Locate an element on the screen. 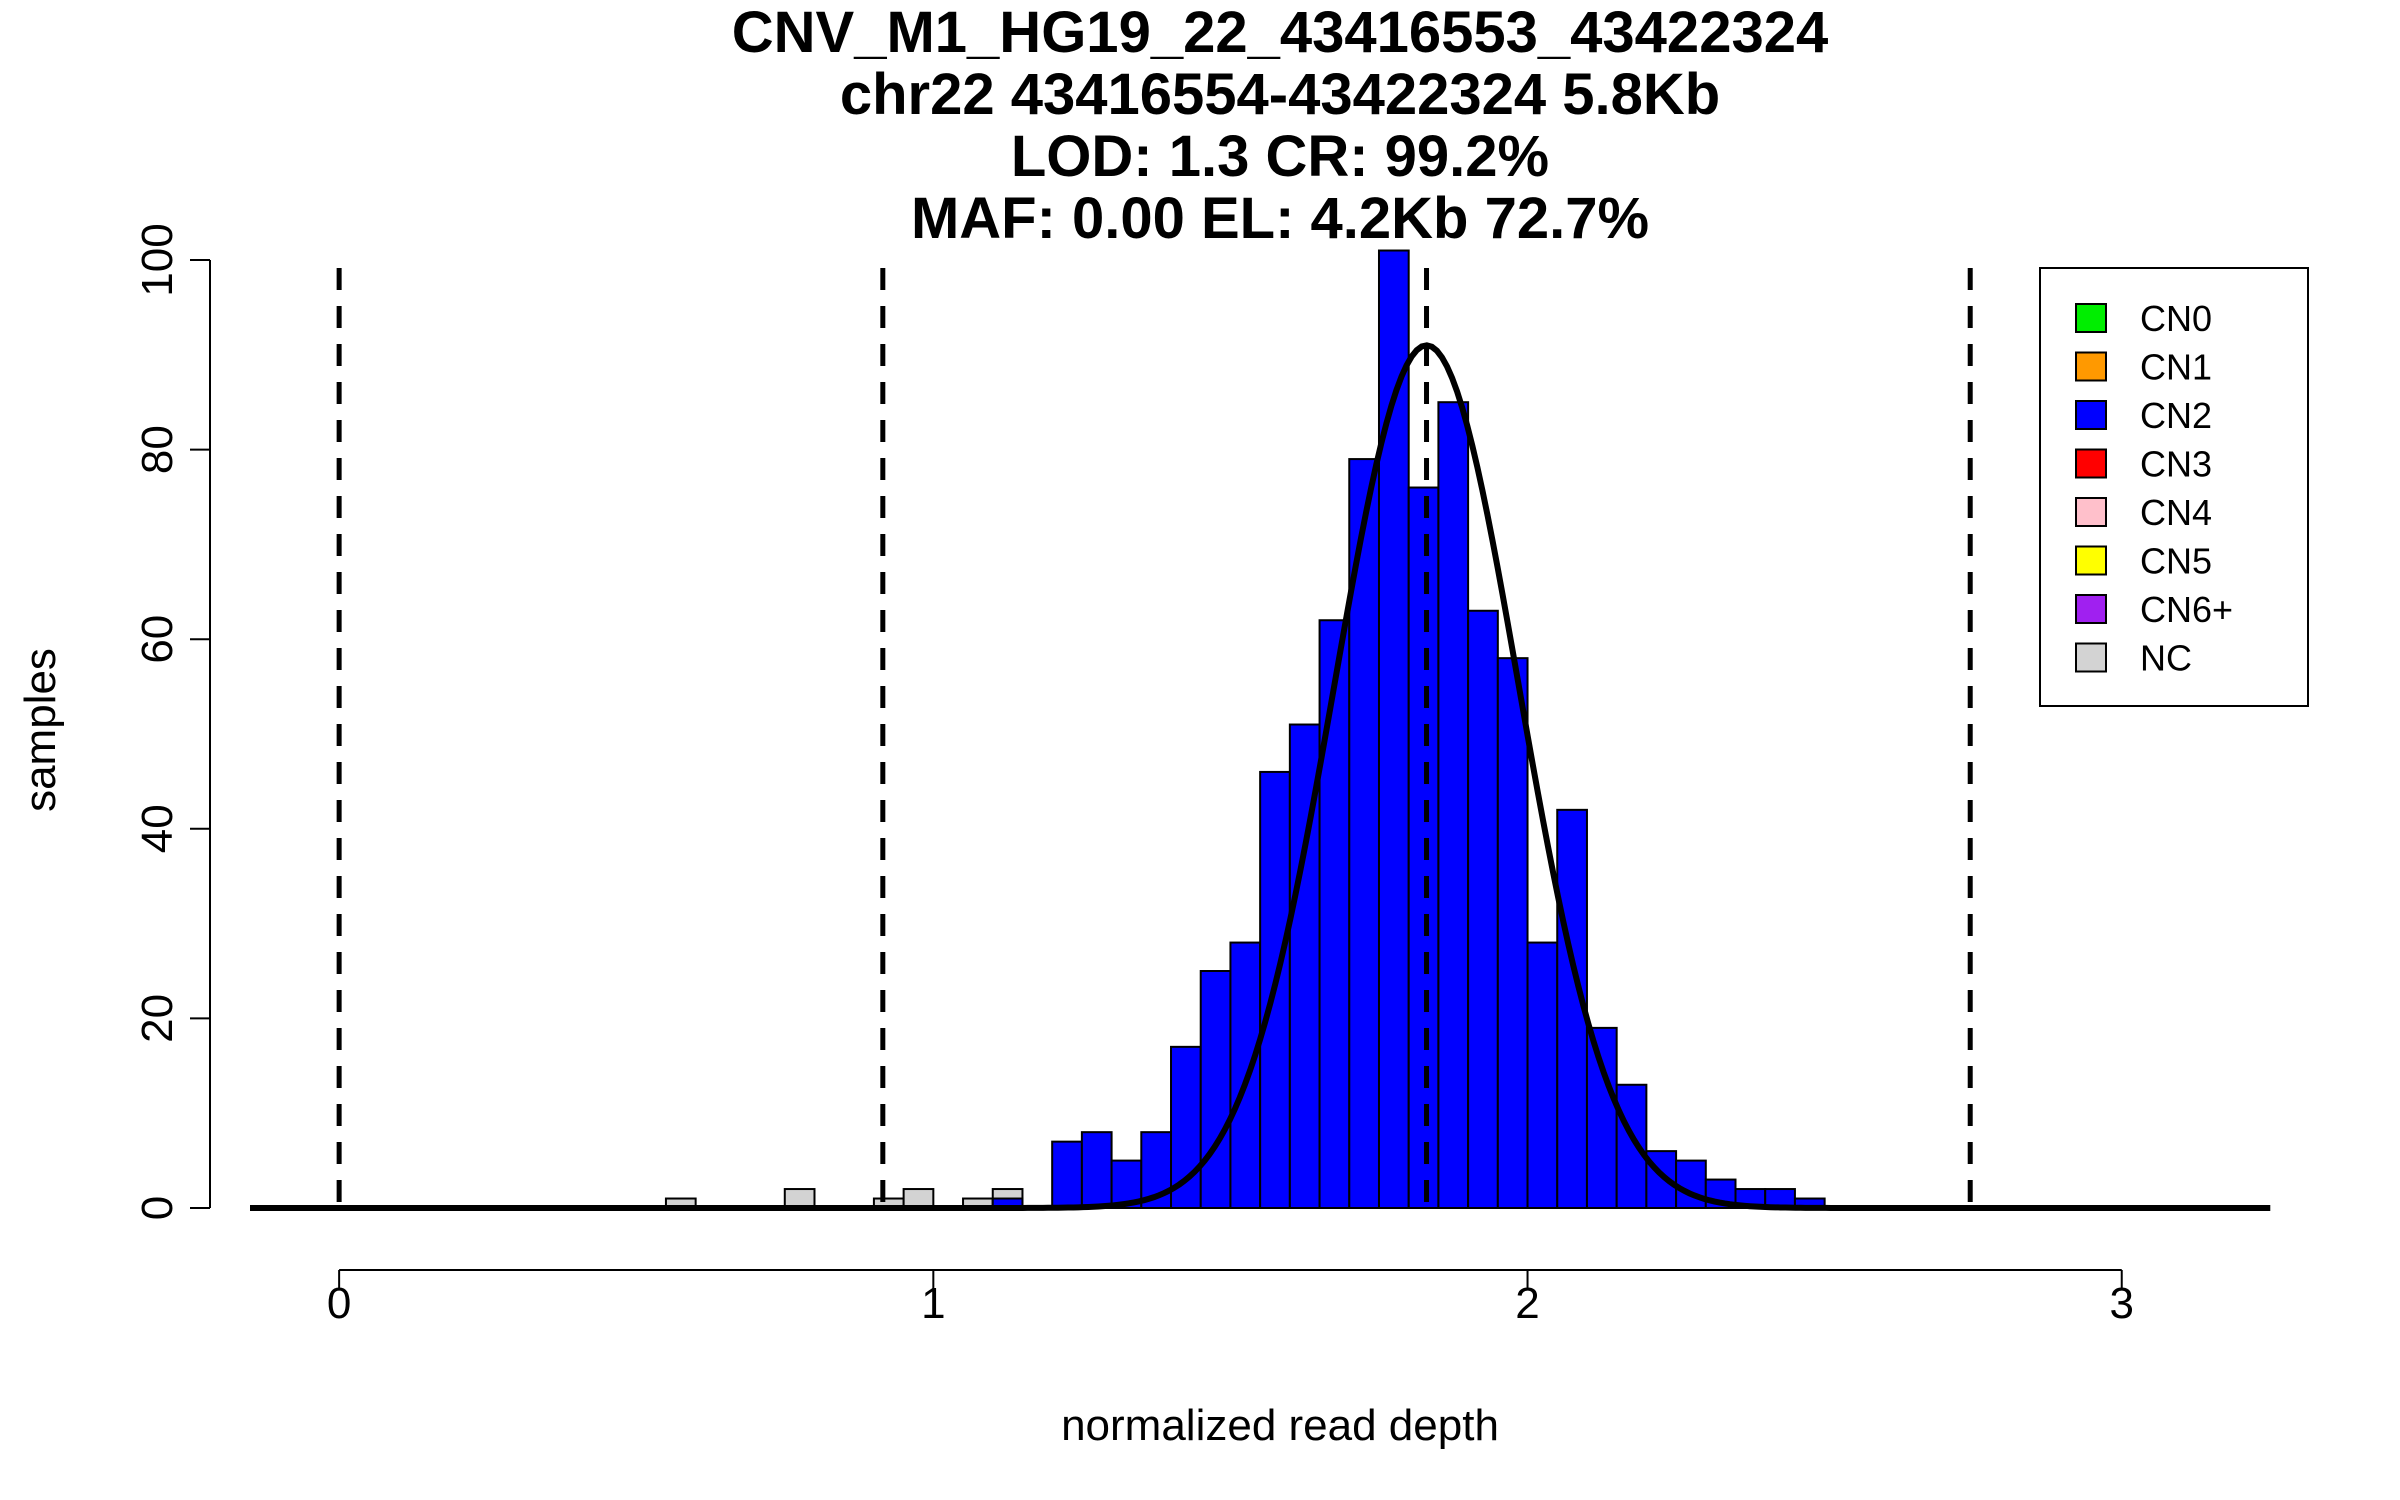 The width and height of the screenshot is (2400, 1500). legend-swatch-cn6plus is located at coordinates (2091, 609).